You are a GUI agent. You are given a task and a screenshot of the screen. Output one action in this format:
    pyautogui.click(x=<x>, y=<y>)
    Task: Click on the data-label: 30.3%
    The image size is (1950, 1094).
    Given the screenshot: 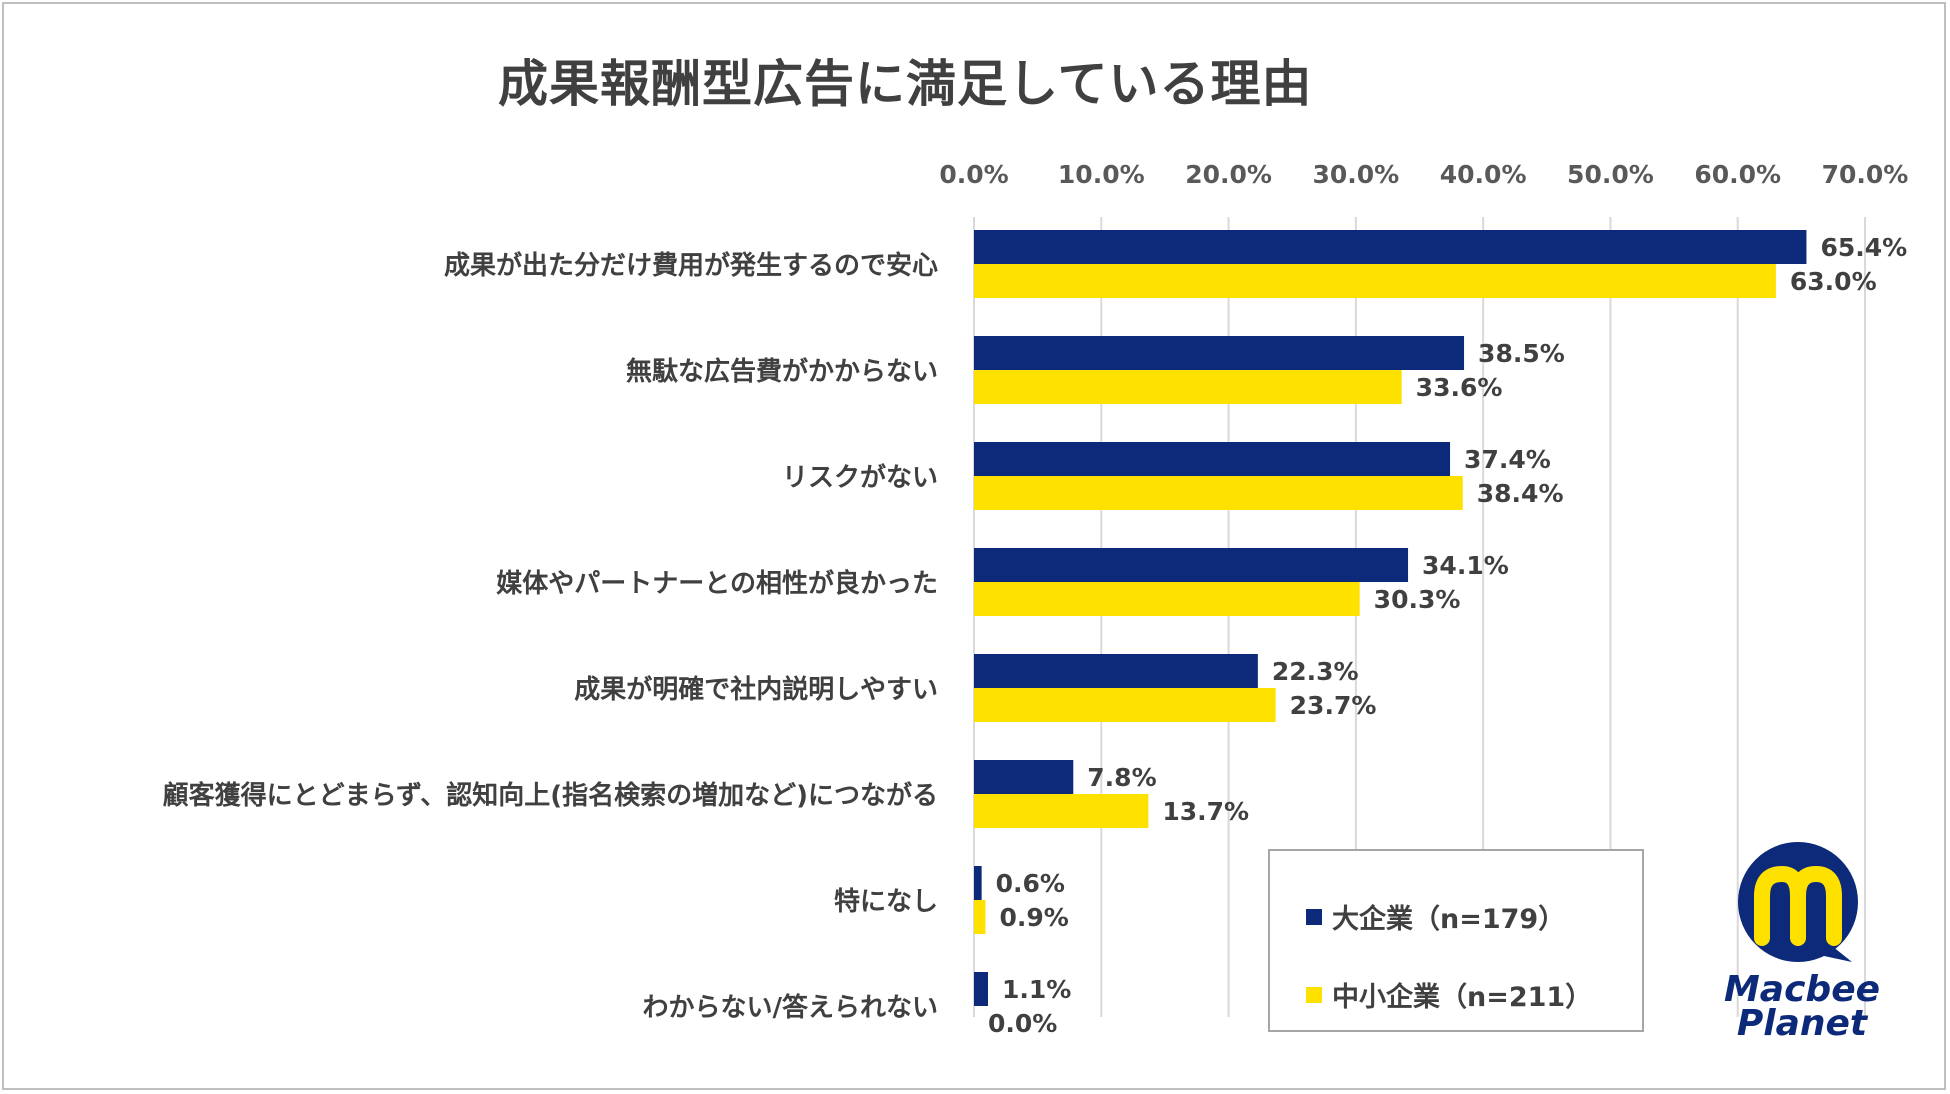 What is the action you would take?
    pyautogui.click(x=1417, y=599)
    